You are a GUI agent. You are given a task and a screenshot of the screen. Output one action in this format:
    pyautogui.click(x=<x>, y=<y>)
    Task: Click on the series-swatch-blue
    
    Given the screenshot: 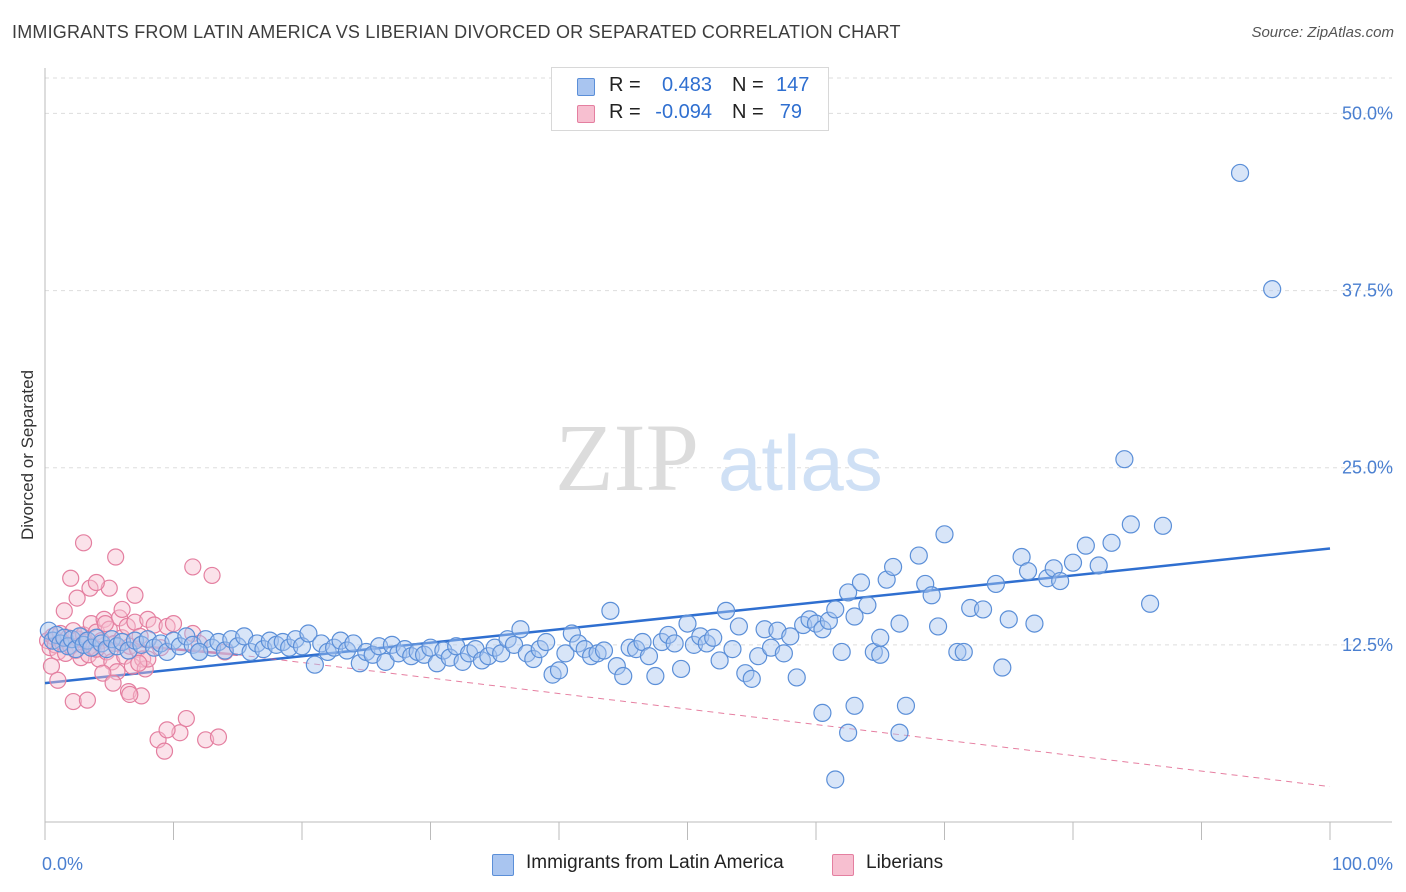 What is the action you would take?
    pyautogui.click(x=503, y=865)
    